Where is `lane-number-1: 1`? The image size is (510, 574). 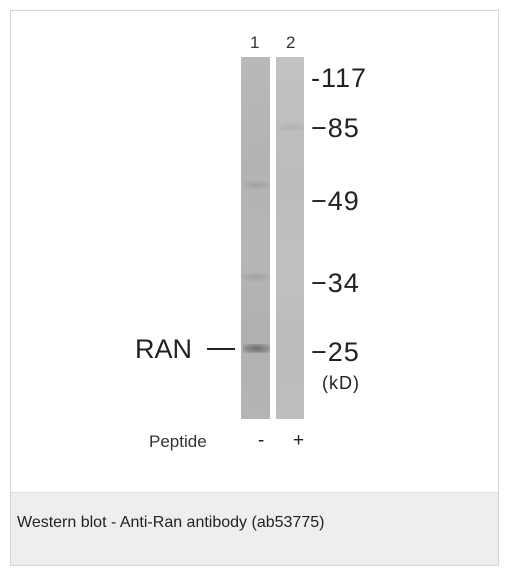 lane-number-1: 1 is located at coordinates (255, 42).